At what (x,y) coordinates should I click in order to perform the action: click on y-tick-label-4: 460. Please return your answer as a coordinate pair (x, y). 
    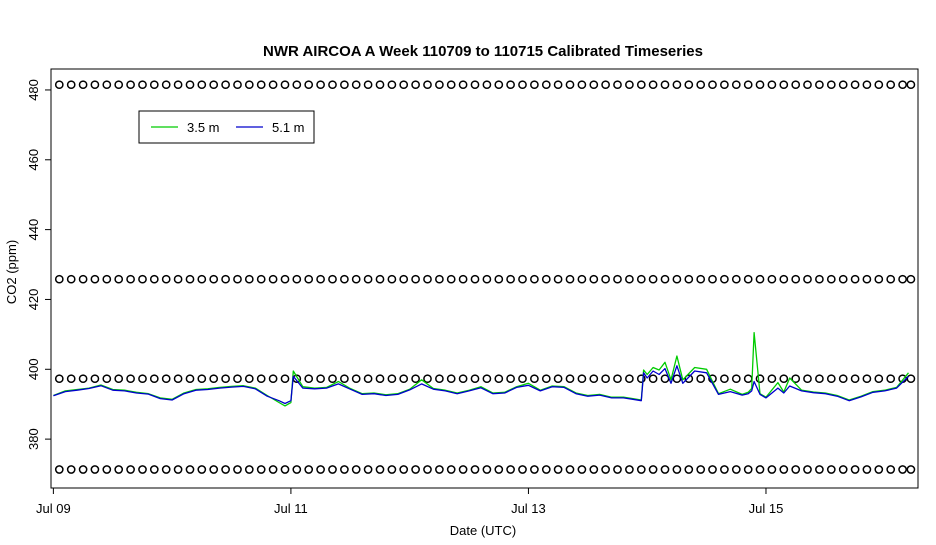
    Looking at the image, I should click on (33, 160).